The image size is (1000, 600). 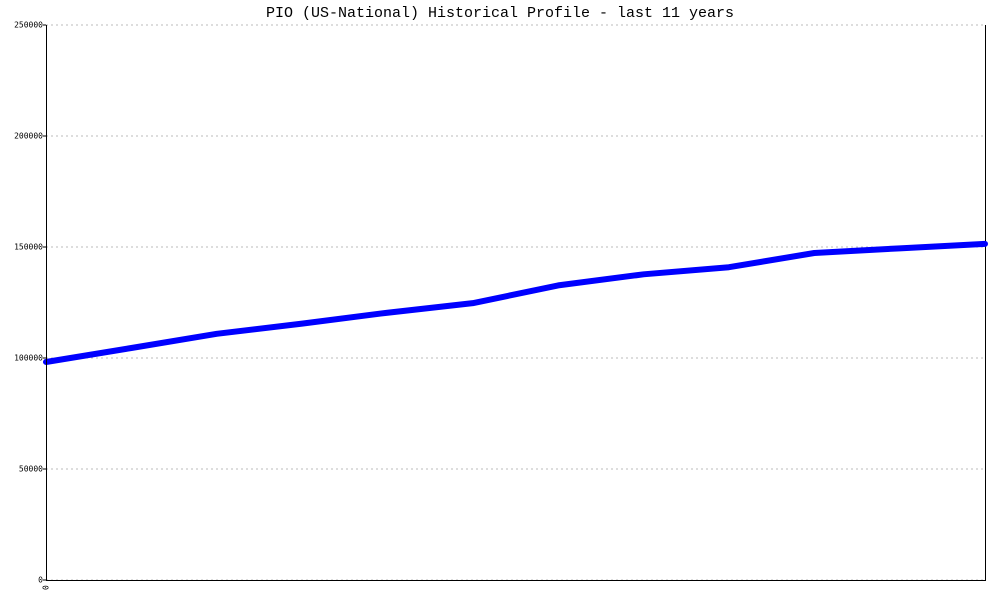 I want to click on y-tick-label: 100000, so click(x=28, y=358).